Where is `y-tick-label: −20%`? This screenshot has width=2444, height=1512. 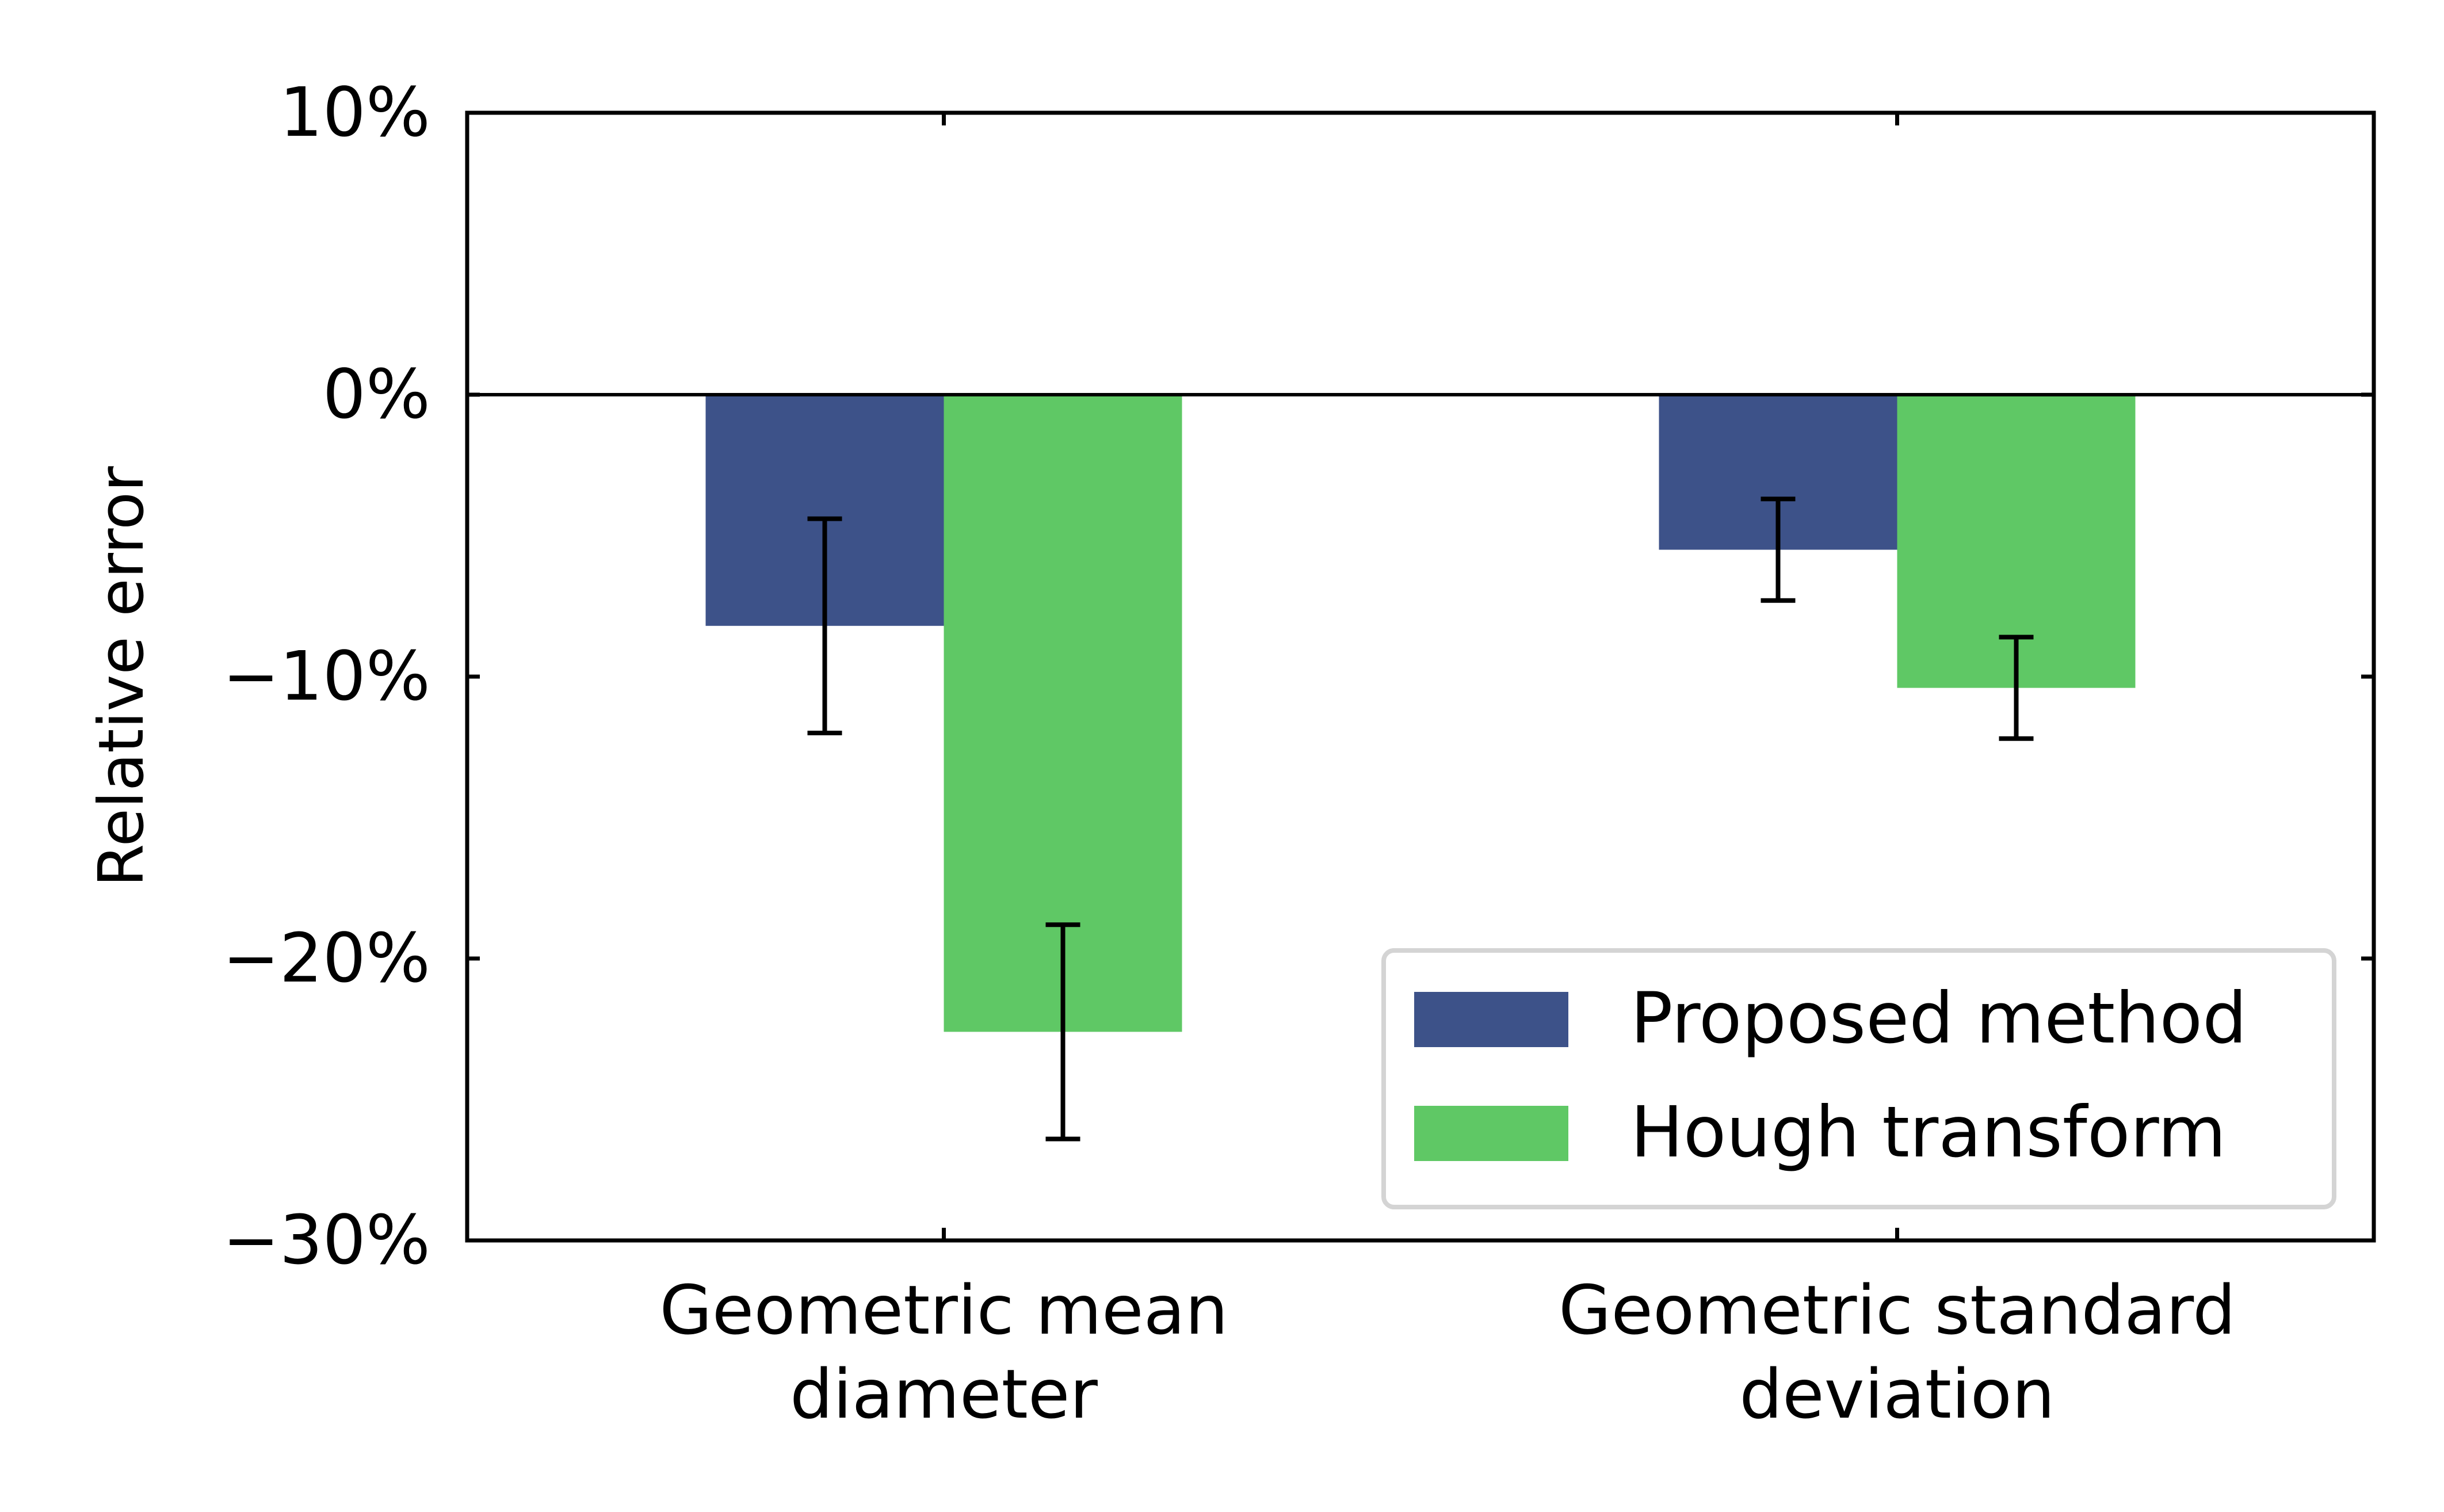
y-tick-label: −20% is located at coordinates (326, 958).